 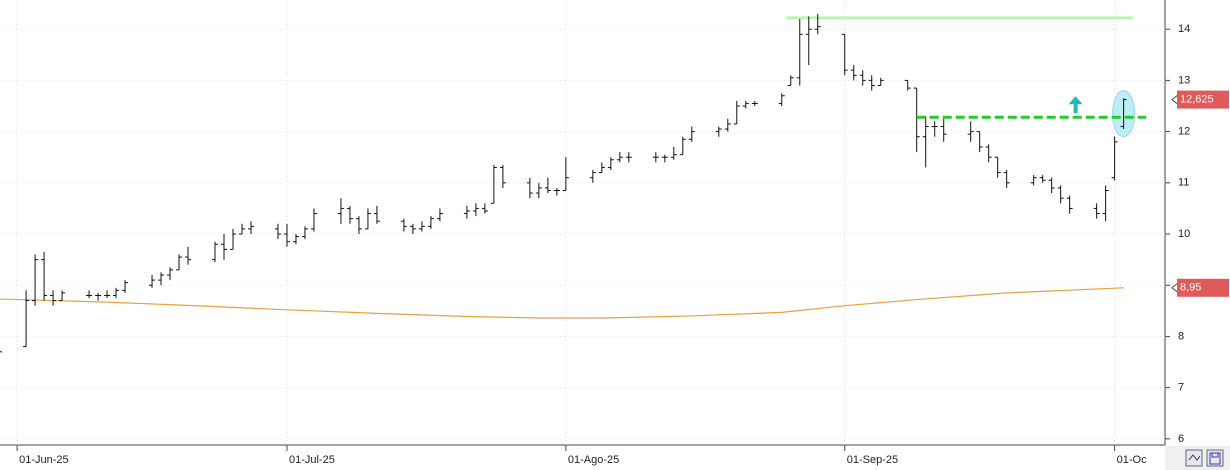 What do you see at coordinates (1197, 100) in the screenshot?
I see `last-price-label: 12,625` at bounding box center [1197, 100].